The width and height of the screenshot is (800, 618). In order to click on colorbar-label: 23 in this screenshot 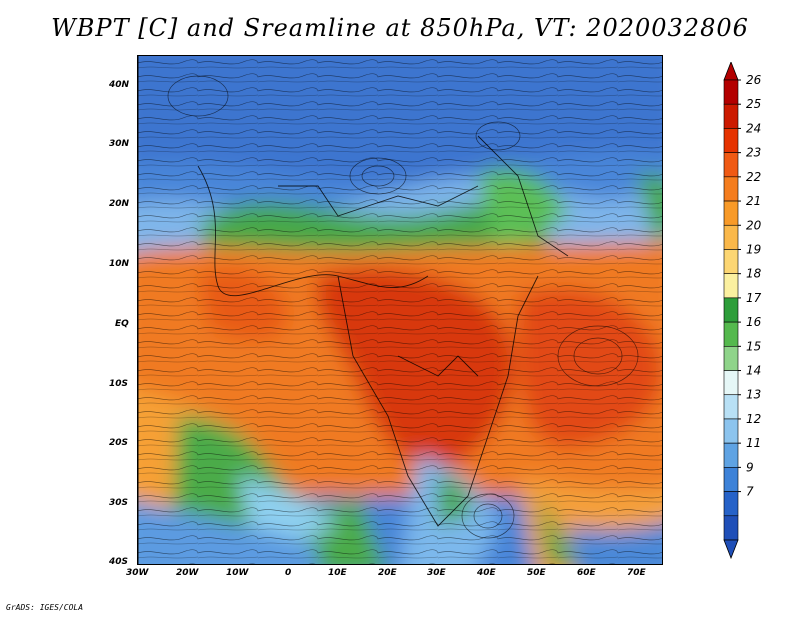, I will do `click(753, 153)`.